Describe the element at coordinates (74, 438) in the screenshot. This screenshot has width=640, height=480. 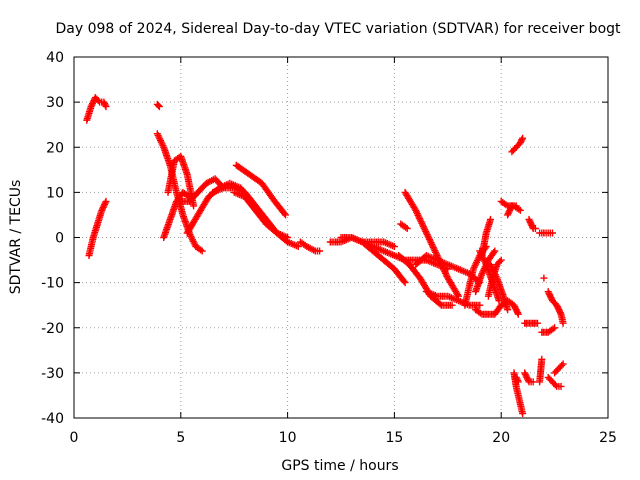
I see `x-tick-label: 0` at that location.